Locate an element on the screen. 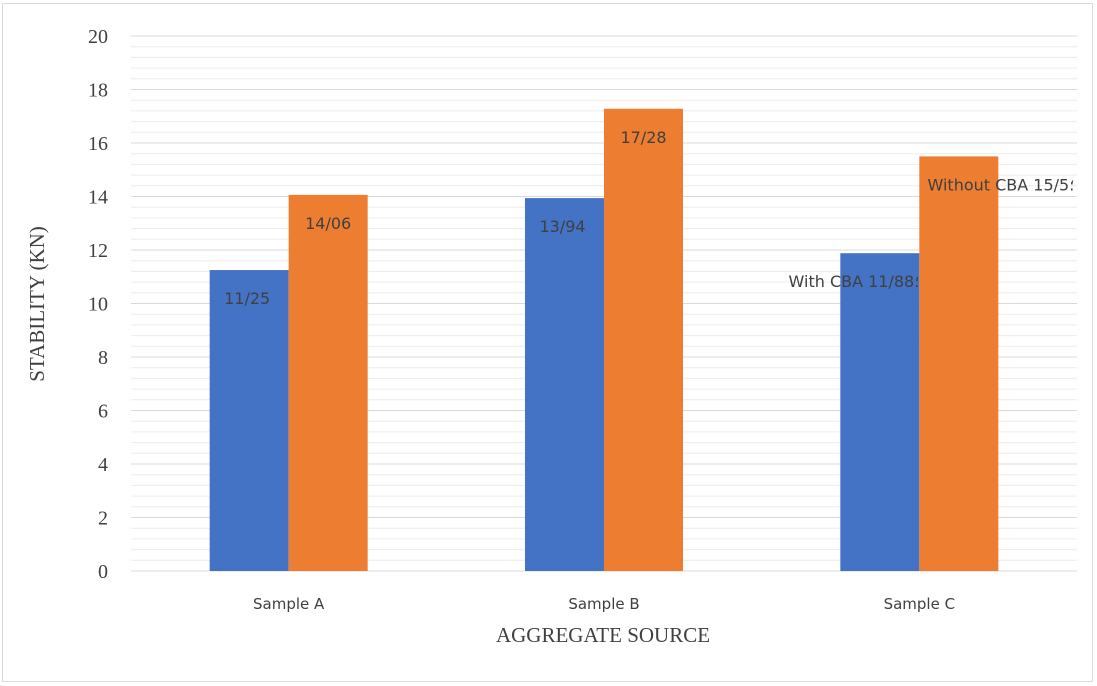 Image resolution: width=1097 pixels, height=686 pixels. data-label: 11/25 is located at coordinates (247, 298).